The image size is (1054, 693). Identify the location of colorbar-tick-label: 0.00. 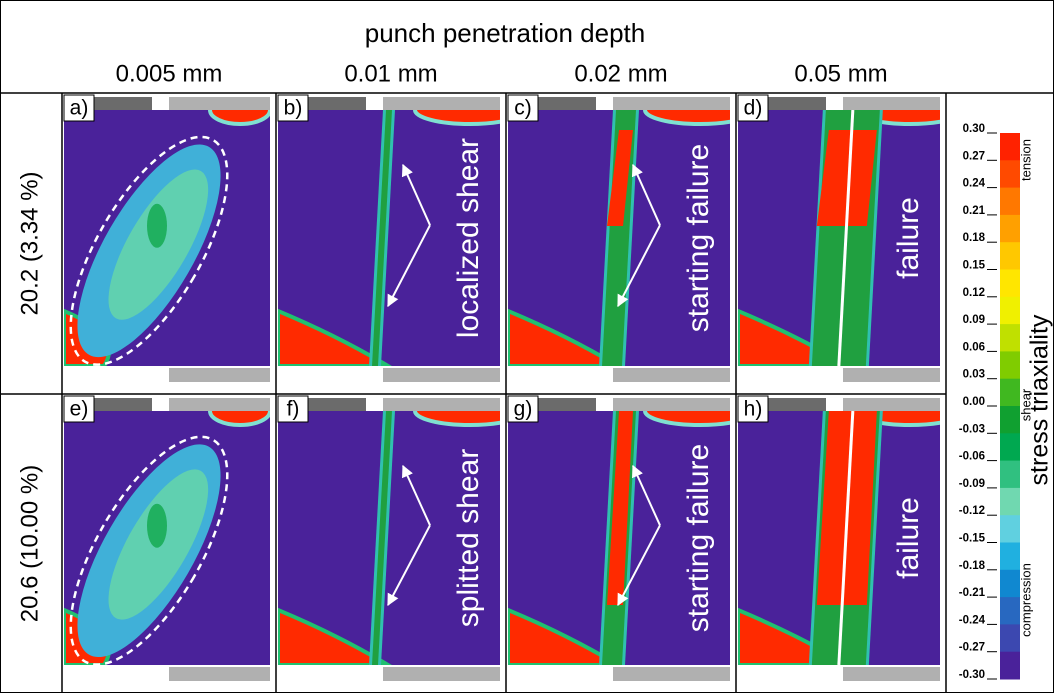
(974, 402).